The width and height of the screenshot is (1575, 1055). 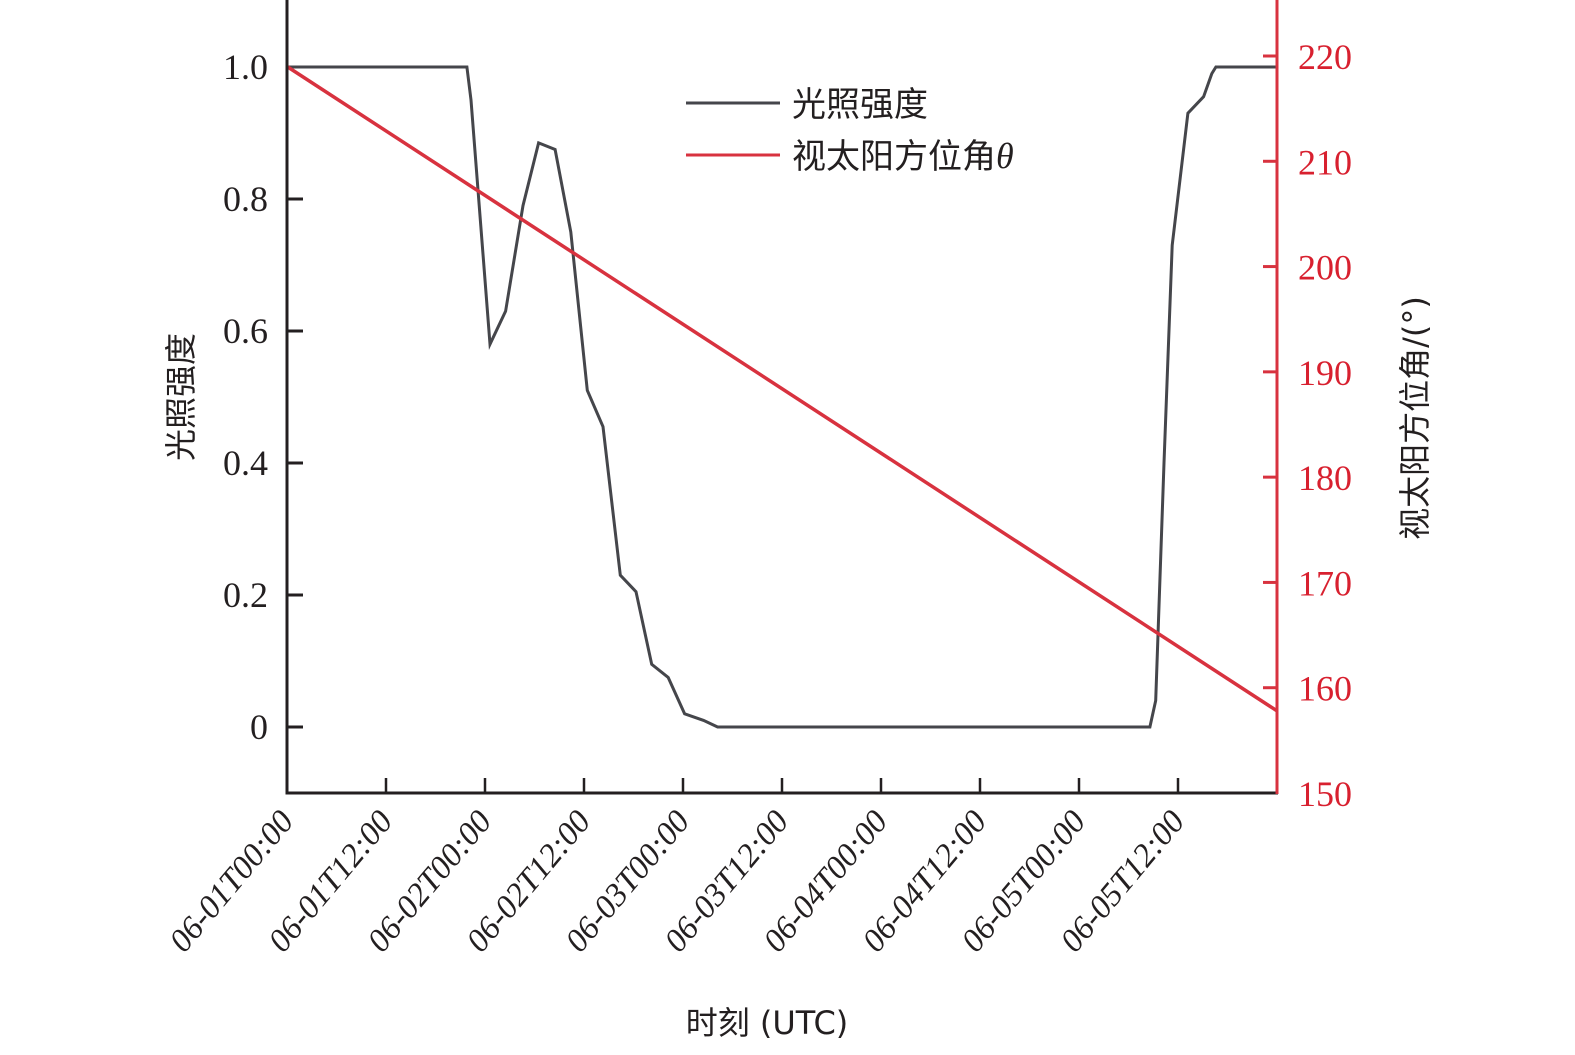 What do you see at coordinates (1005, 156) in the screenshot?
I see `legend-theta-symbol: θ` at bounding box center [1005, 156].